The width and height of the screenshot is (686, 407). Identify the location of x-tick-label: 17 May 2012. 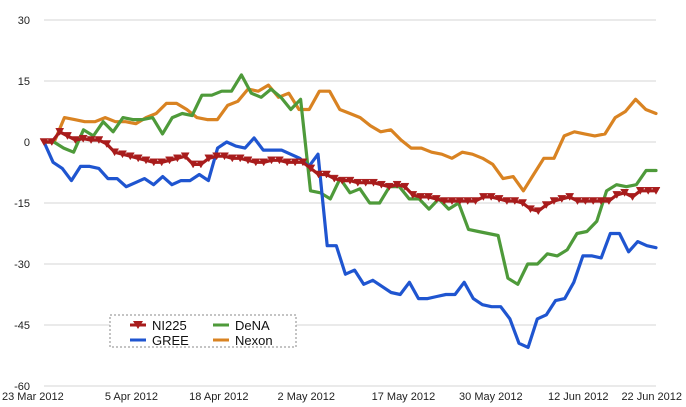
(404, 397).